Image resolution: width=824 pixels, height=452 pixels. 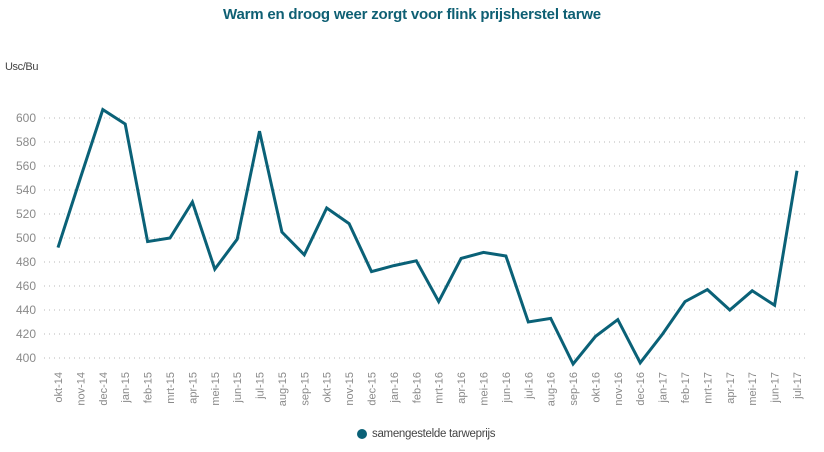 I want to click on x-tick-label: sep-16, so click(x=574, y=389).